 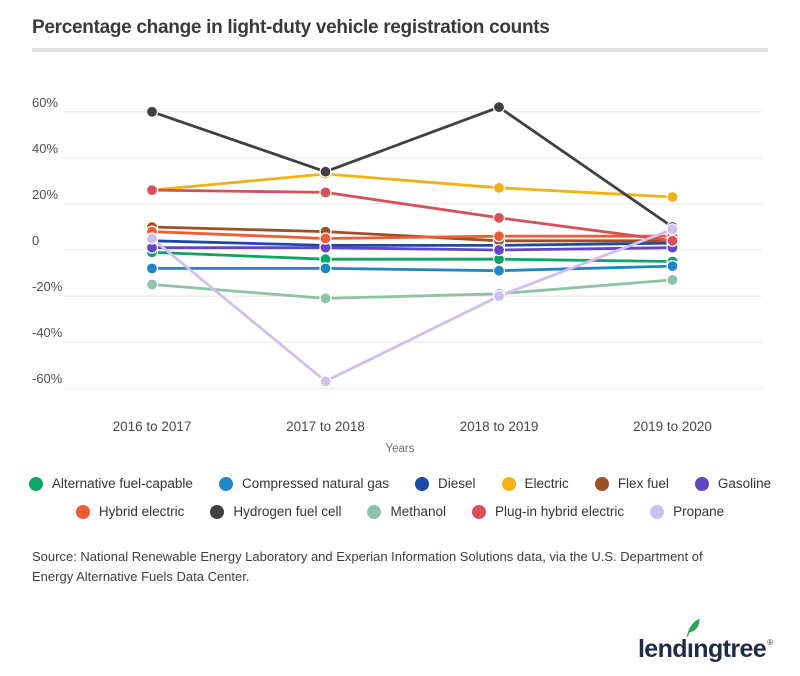 What do you see at coordinates (217, 511) in the screenshot?
I see `legend-swatch-hydrogen-fuel-cell` at bounding box center [217, 511].